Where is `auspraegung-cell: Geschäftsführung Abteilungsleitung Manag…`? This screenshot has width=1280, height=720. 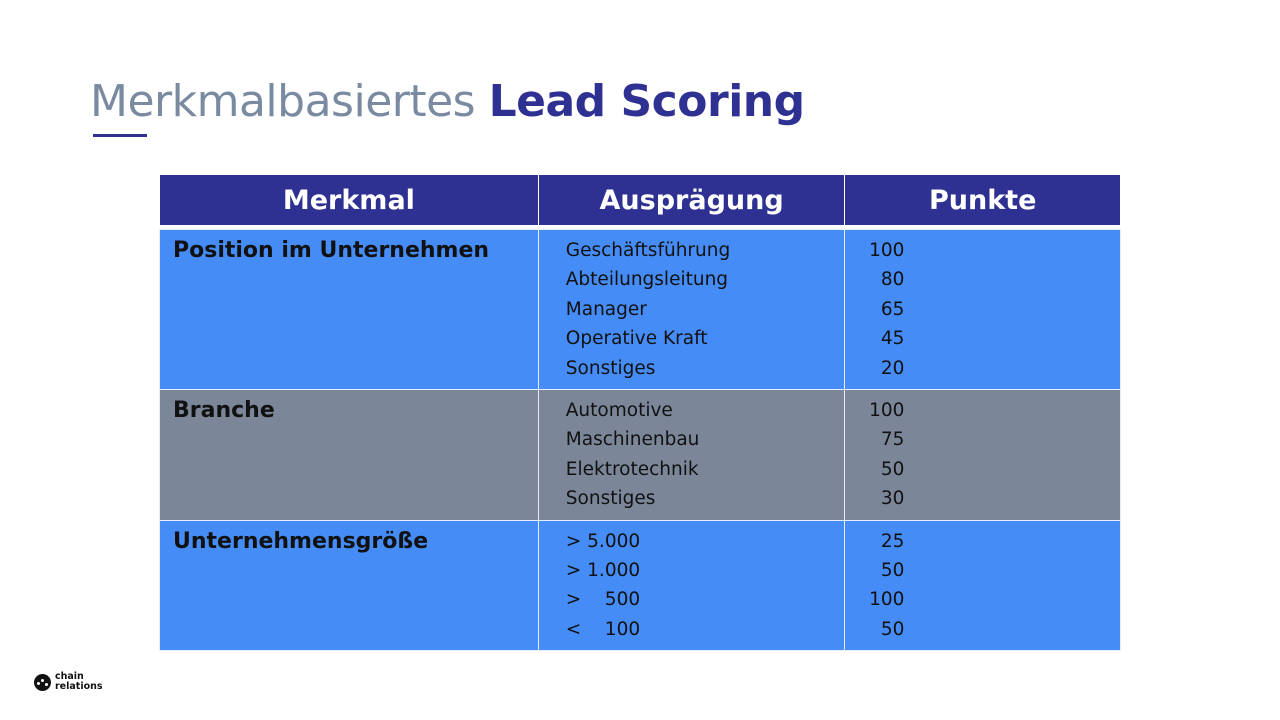 auspraegung-cell: Geschäftsführung Abteilungsleitung Manag… is located at coordinates (691, 309).